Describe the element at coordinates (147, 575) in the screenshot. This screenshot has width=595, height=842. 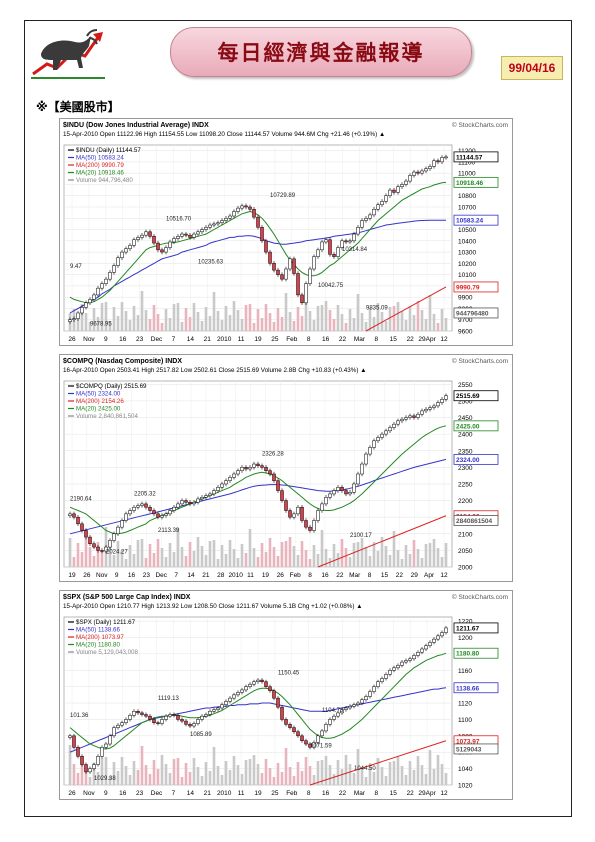
I see `x-tick-label: 23` at that location.